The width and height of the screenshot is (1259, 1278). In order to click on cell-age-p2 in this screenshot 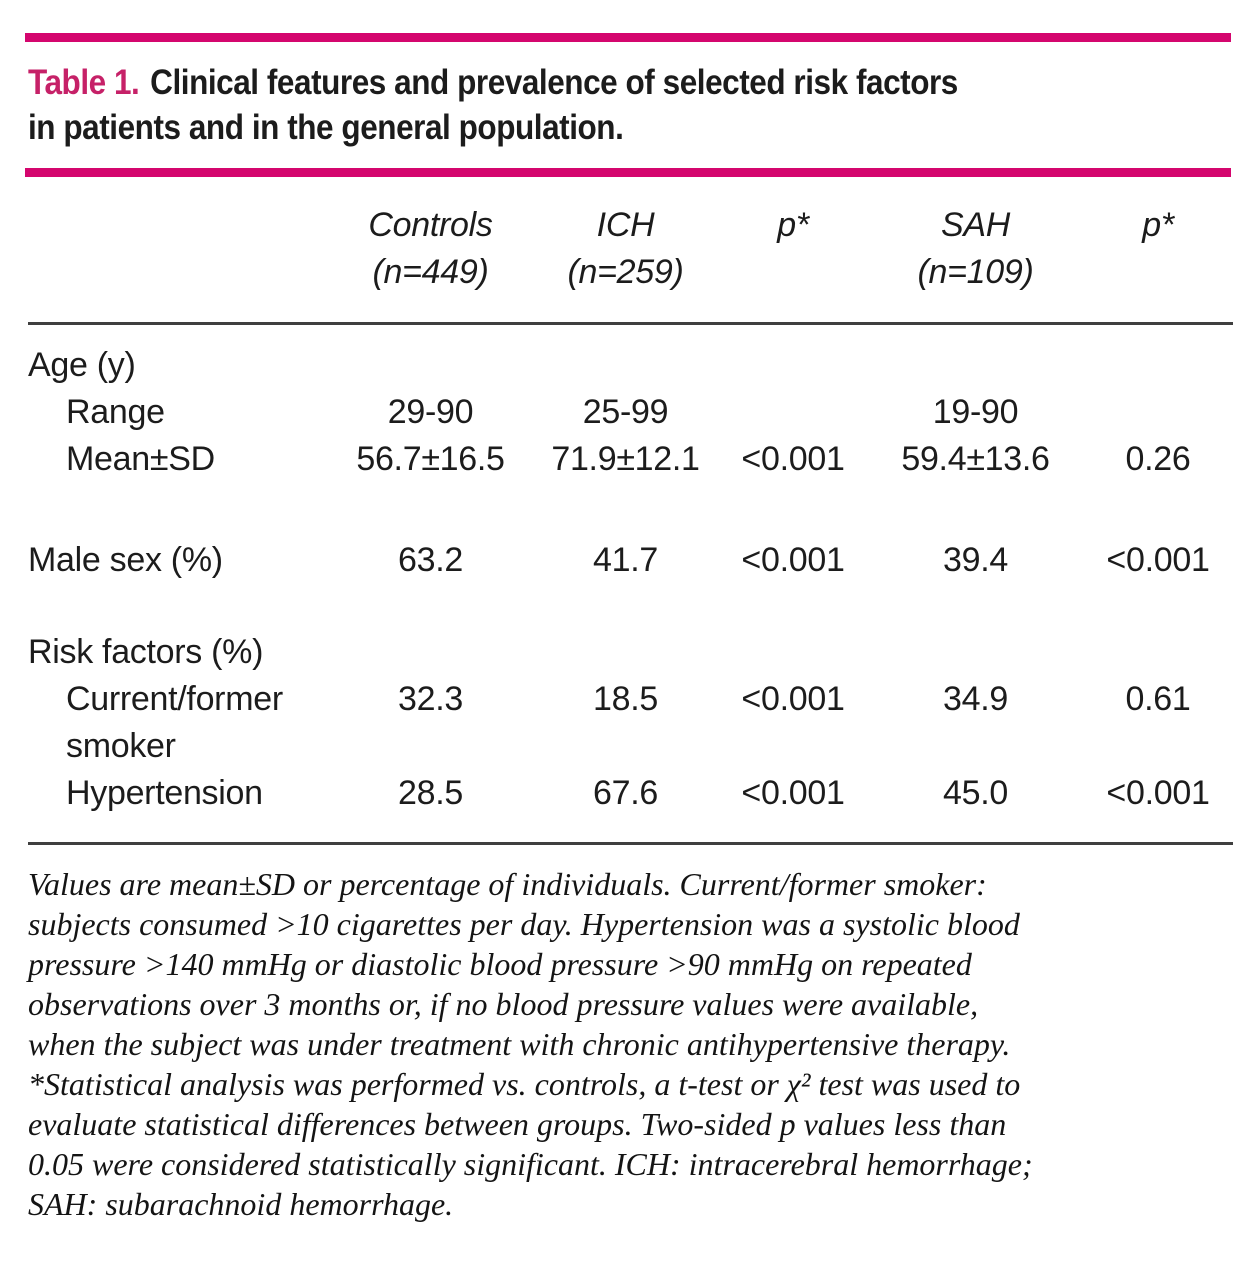, I will do `click(1158, 365)`.